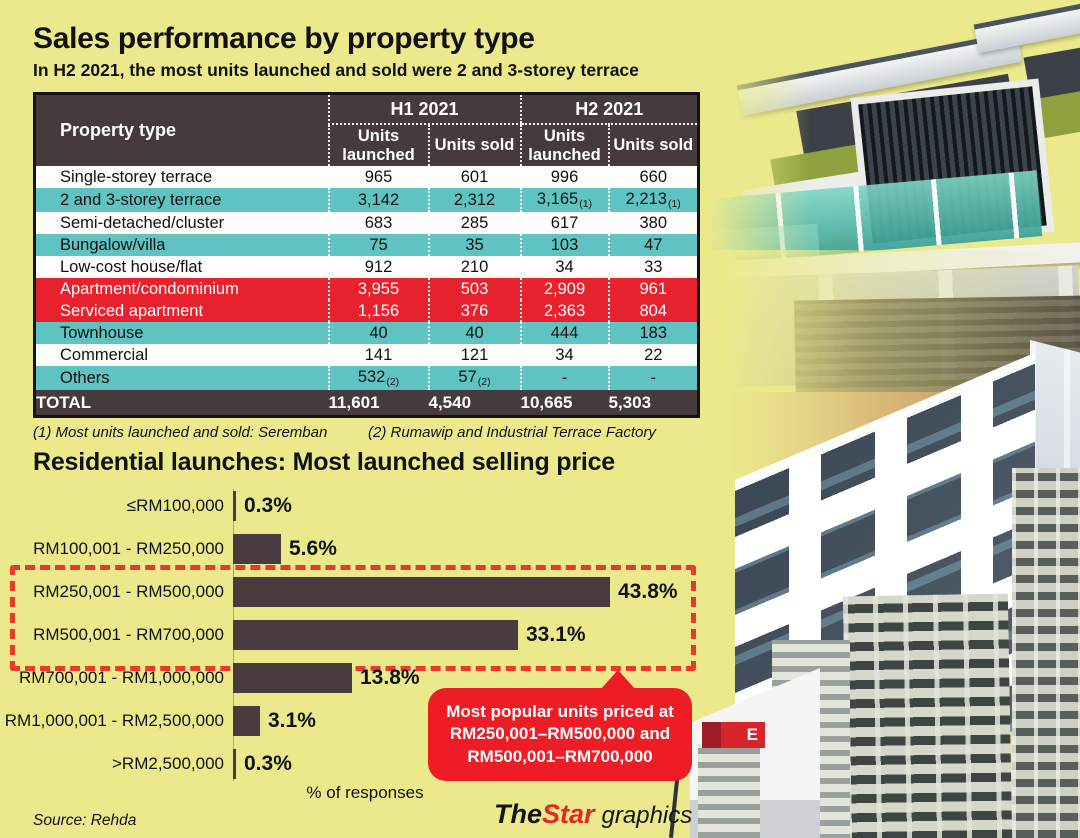  Describe the element at coordinates (653, 177) in the screenshot. I see `row-value: 660` at that location.